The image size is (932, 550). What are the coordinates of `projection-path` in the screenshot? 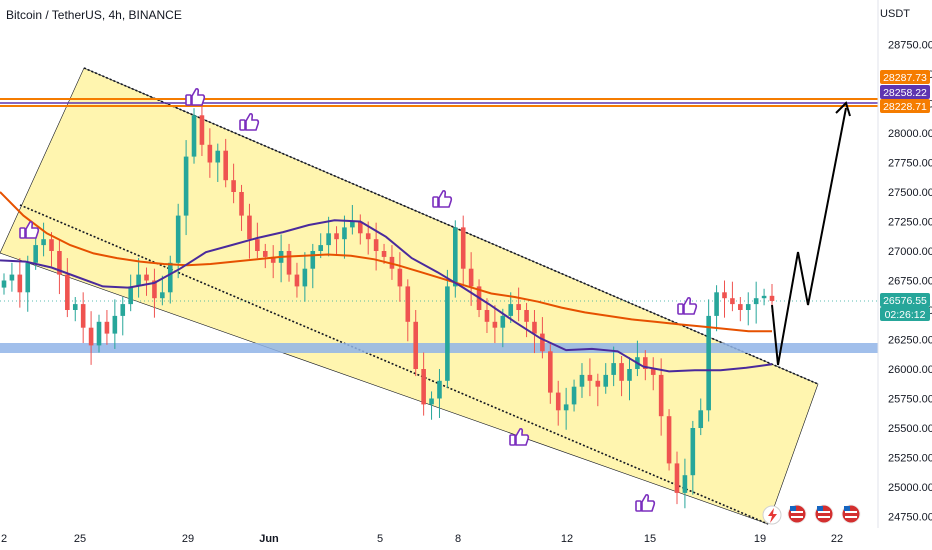 It's located at (809, 236).